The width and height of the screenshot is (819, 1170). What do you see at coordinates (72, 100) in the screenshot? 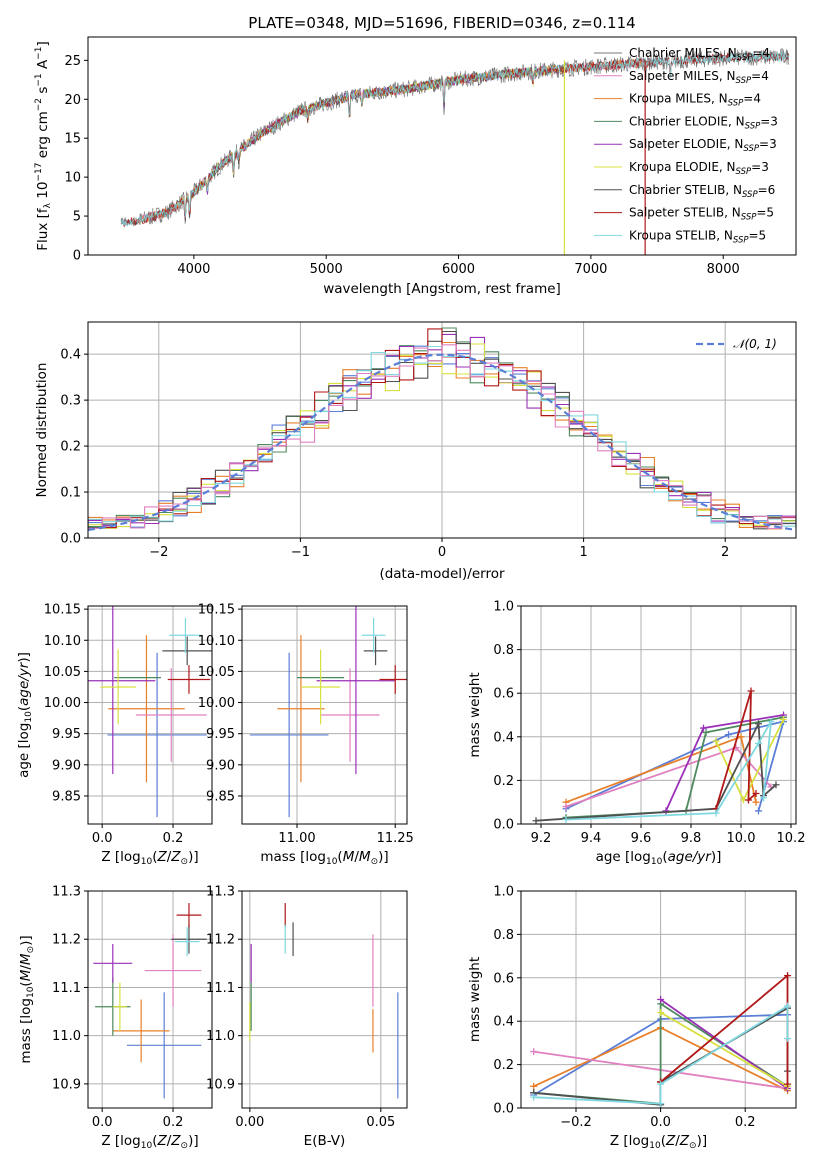
I see `y-tick-label: 20` at bounding box center [72, 100].